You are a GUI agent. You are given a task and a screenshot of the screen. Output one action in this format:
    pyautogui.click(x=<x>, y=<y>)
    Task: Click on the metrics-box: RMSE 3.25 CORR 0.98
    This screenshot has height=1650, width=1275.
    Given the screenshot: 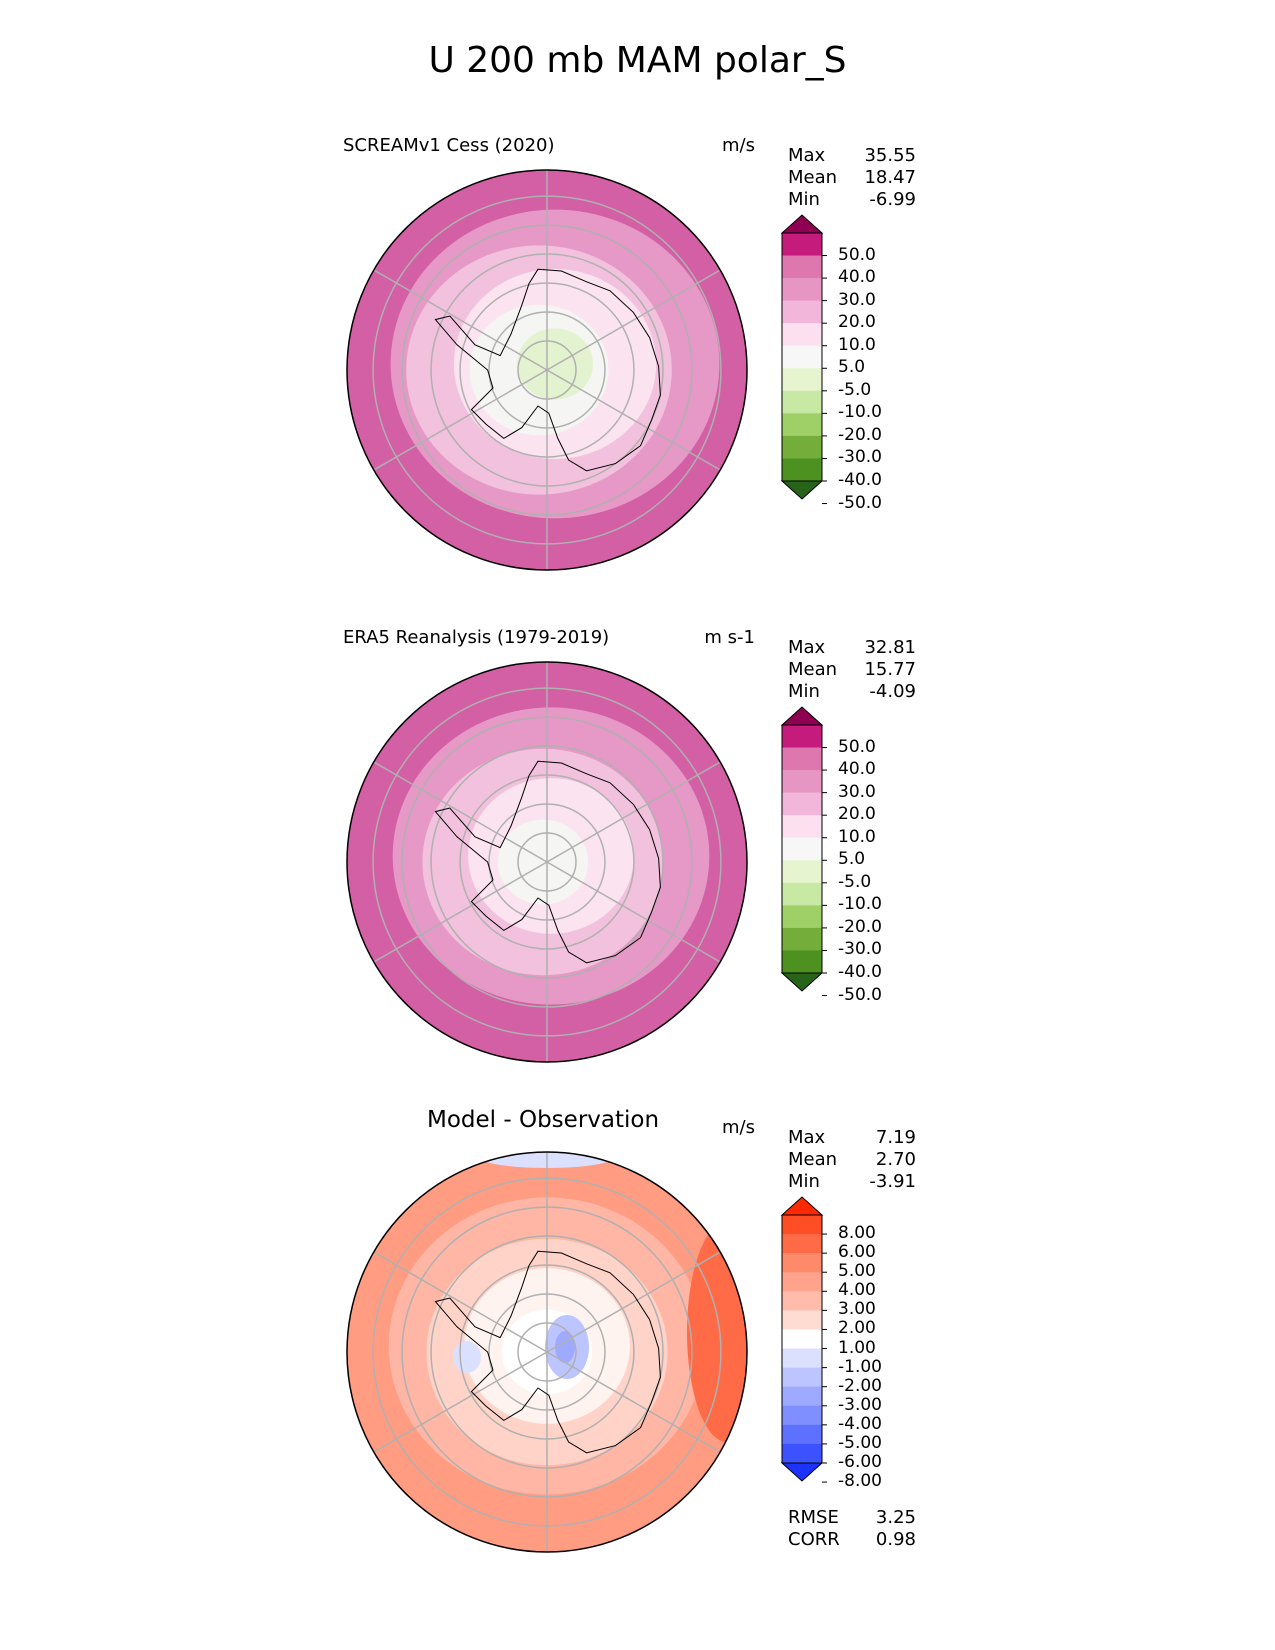 What is the action you would take?
    pyautogui.click(x=852, y=1529)
    